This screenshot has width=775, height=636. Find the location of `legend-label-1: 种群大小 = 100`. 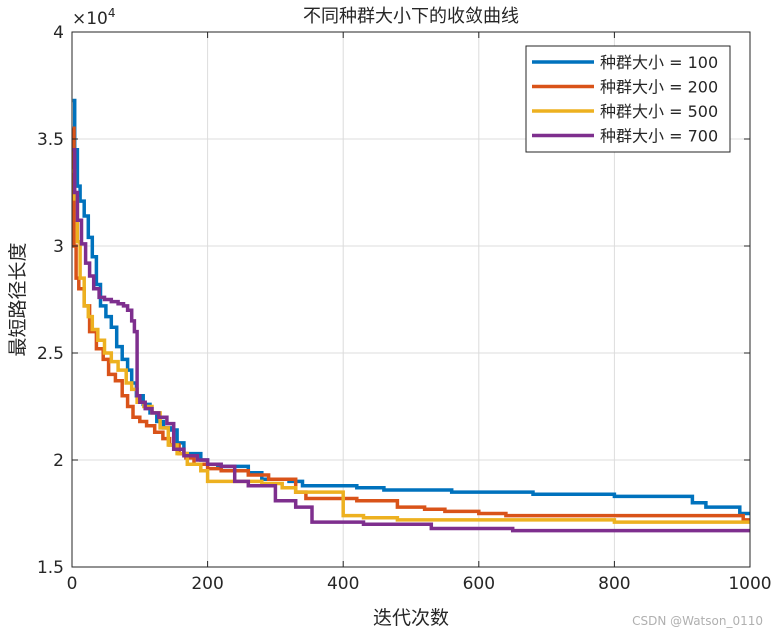

legend-label-1: 种群大小 = 100 is located at coordinates (659, 62).